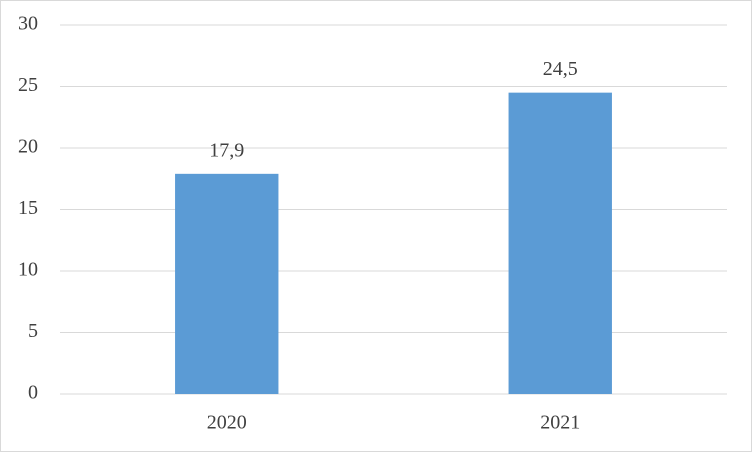 Image resolution: width=752 pixels, height=452 pixels. Describe the element at coordinates (28, 85) in the screenshot. I see `y-tick-label: 25` at that location.